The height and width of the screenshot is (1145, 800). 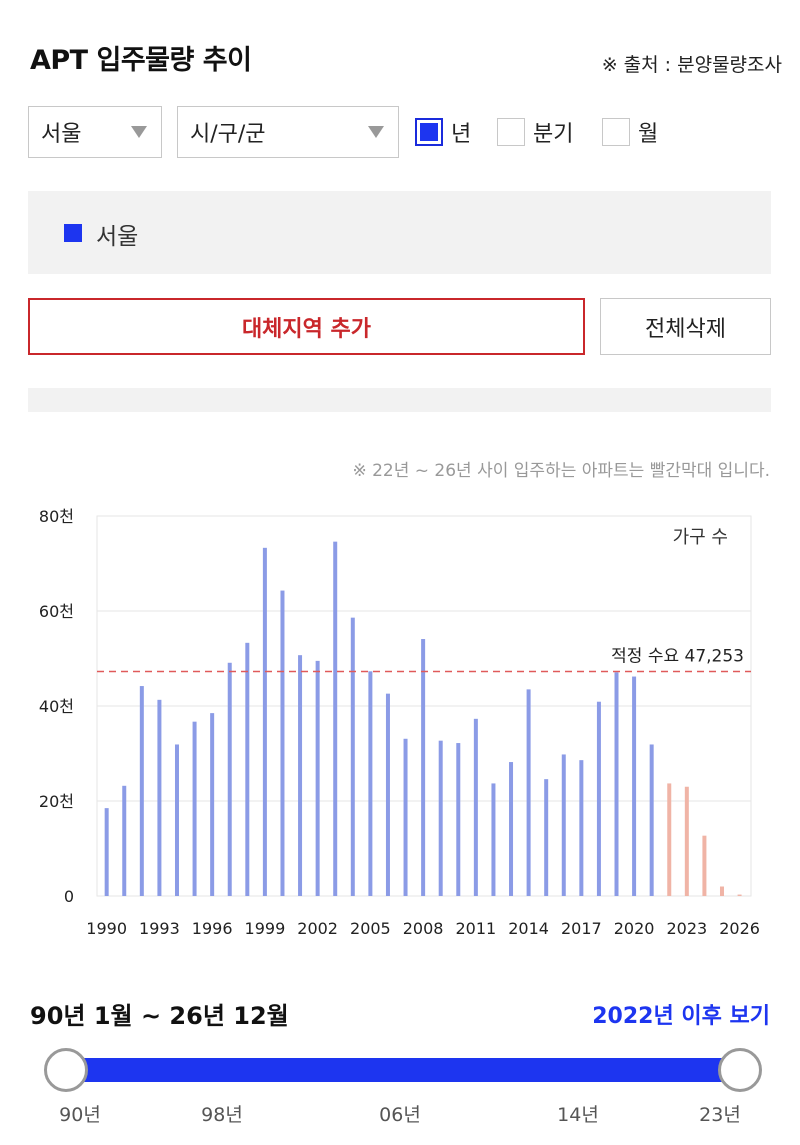 What do you see at coordinates (288, 132) in the screenshot?
I see `district-select: 시/구/군` at bounding box center [288, 132].